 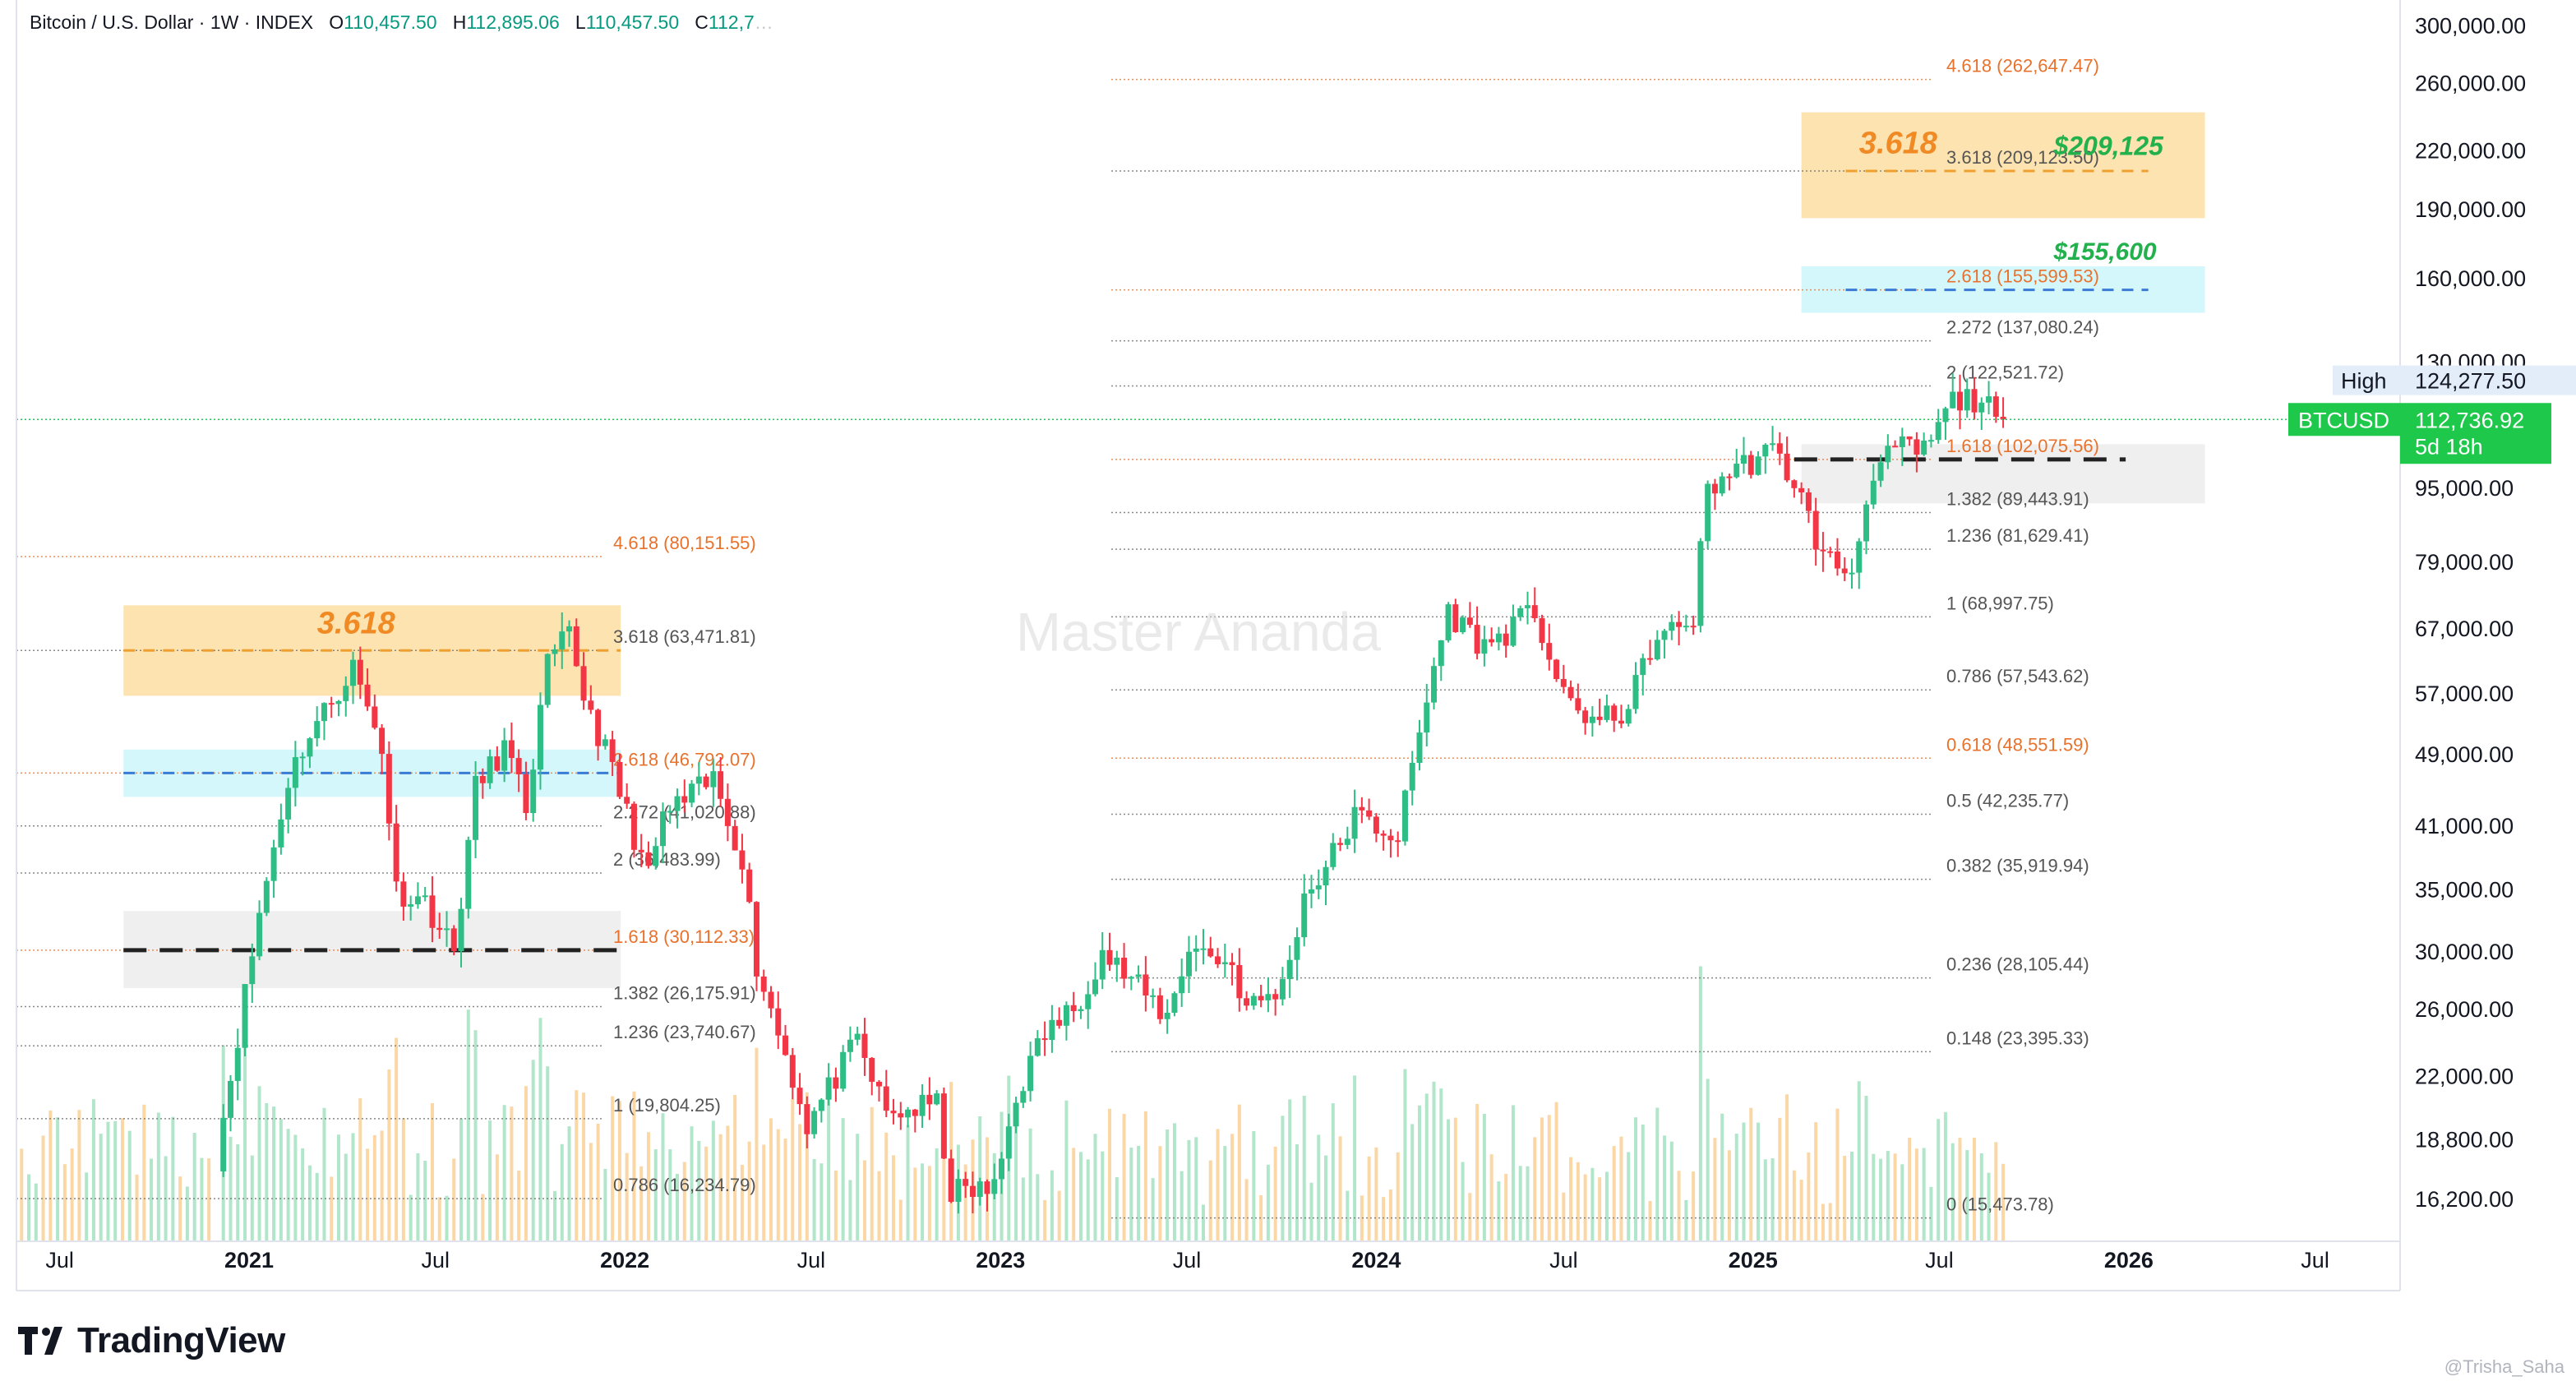 I want to click on fib-2025-level-label: 0.786 (57,543.62), so click(x=2018, y=676).